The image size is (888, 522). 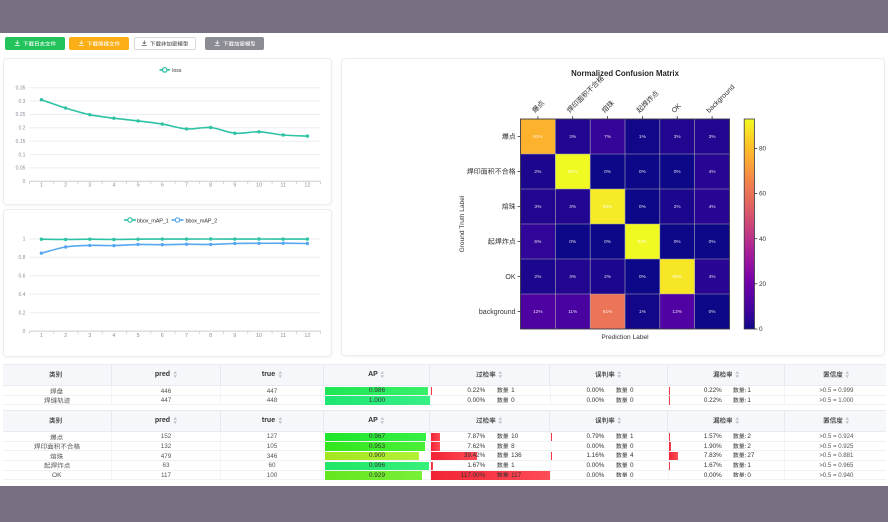 What do you see at coordinates (625, 337) in the screenshot?
I see `svg-text: Prediction Label` at bounding box center [625, 337].